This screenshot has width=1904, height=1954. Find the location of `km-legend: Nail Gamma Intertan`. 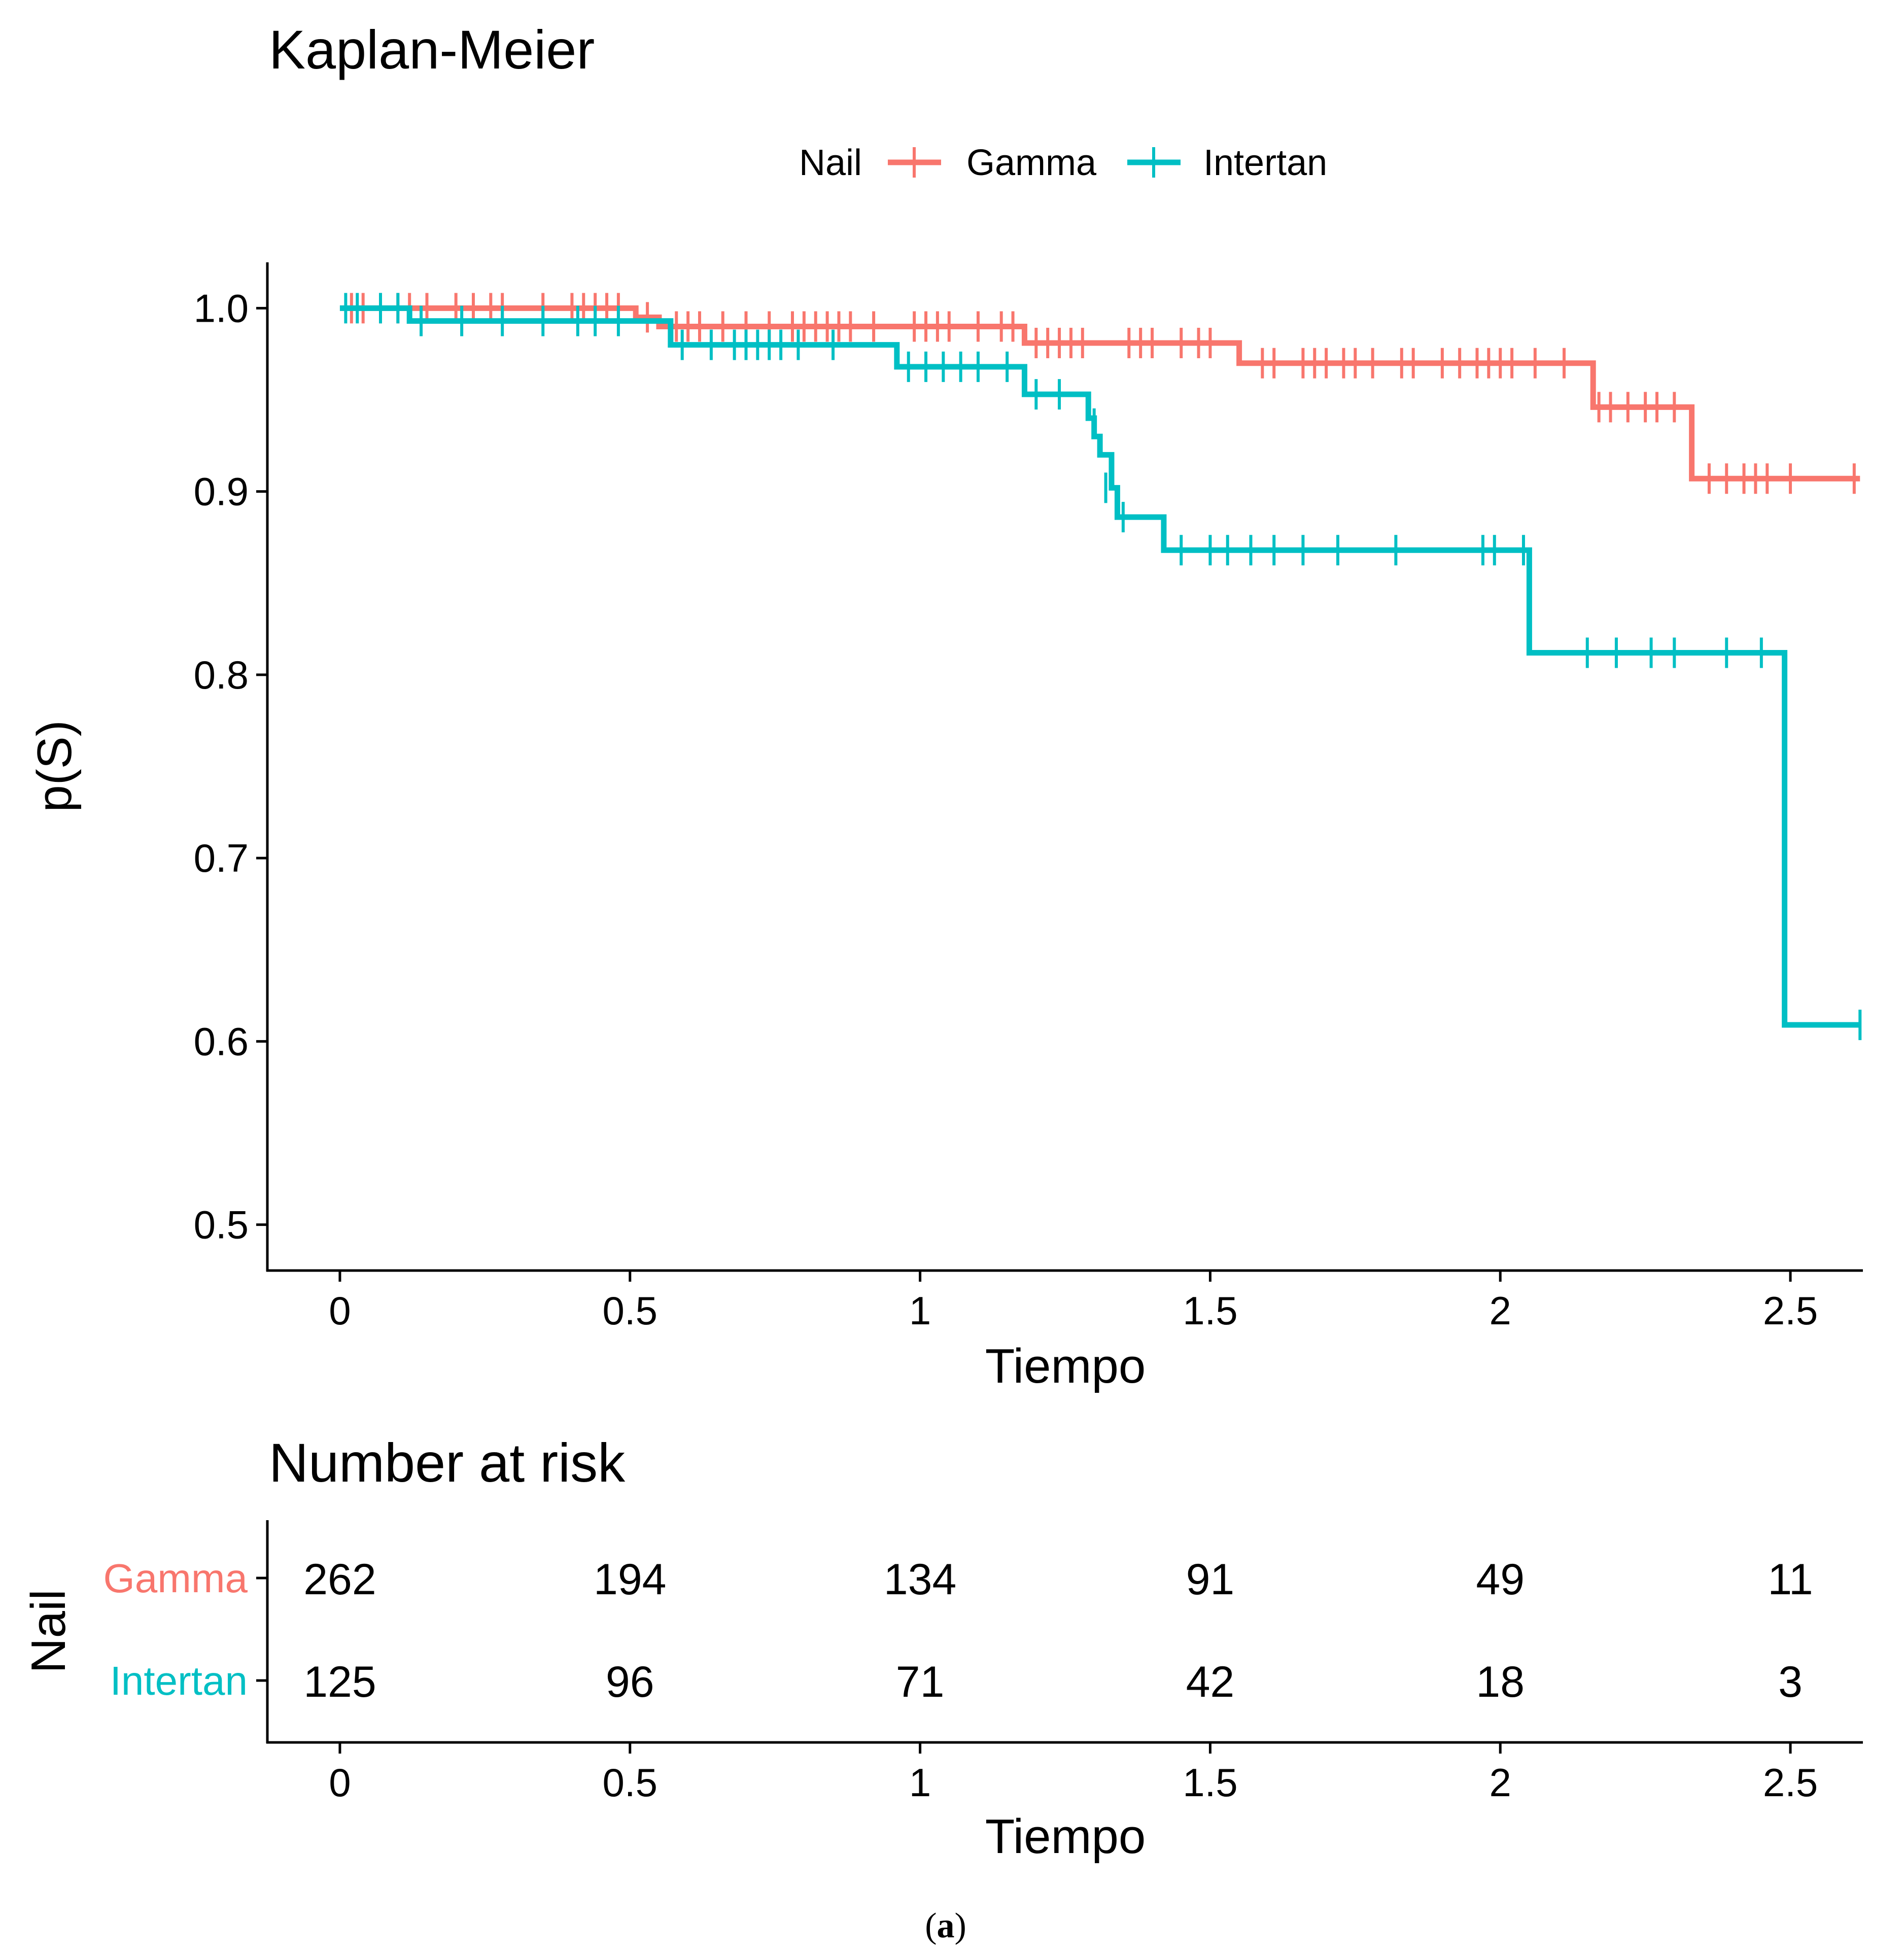

km-legend: Nail Gamma Intertan is located at coordinates (1063, 163).